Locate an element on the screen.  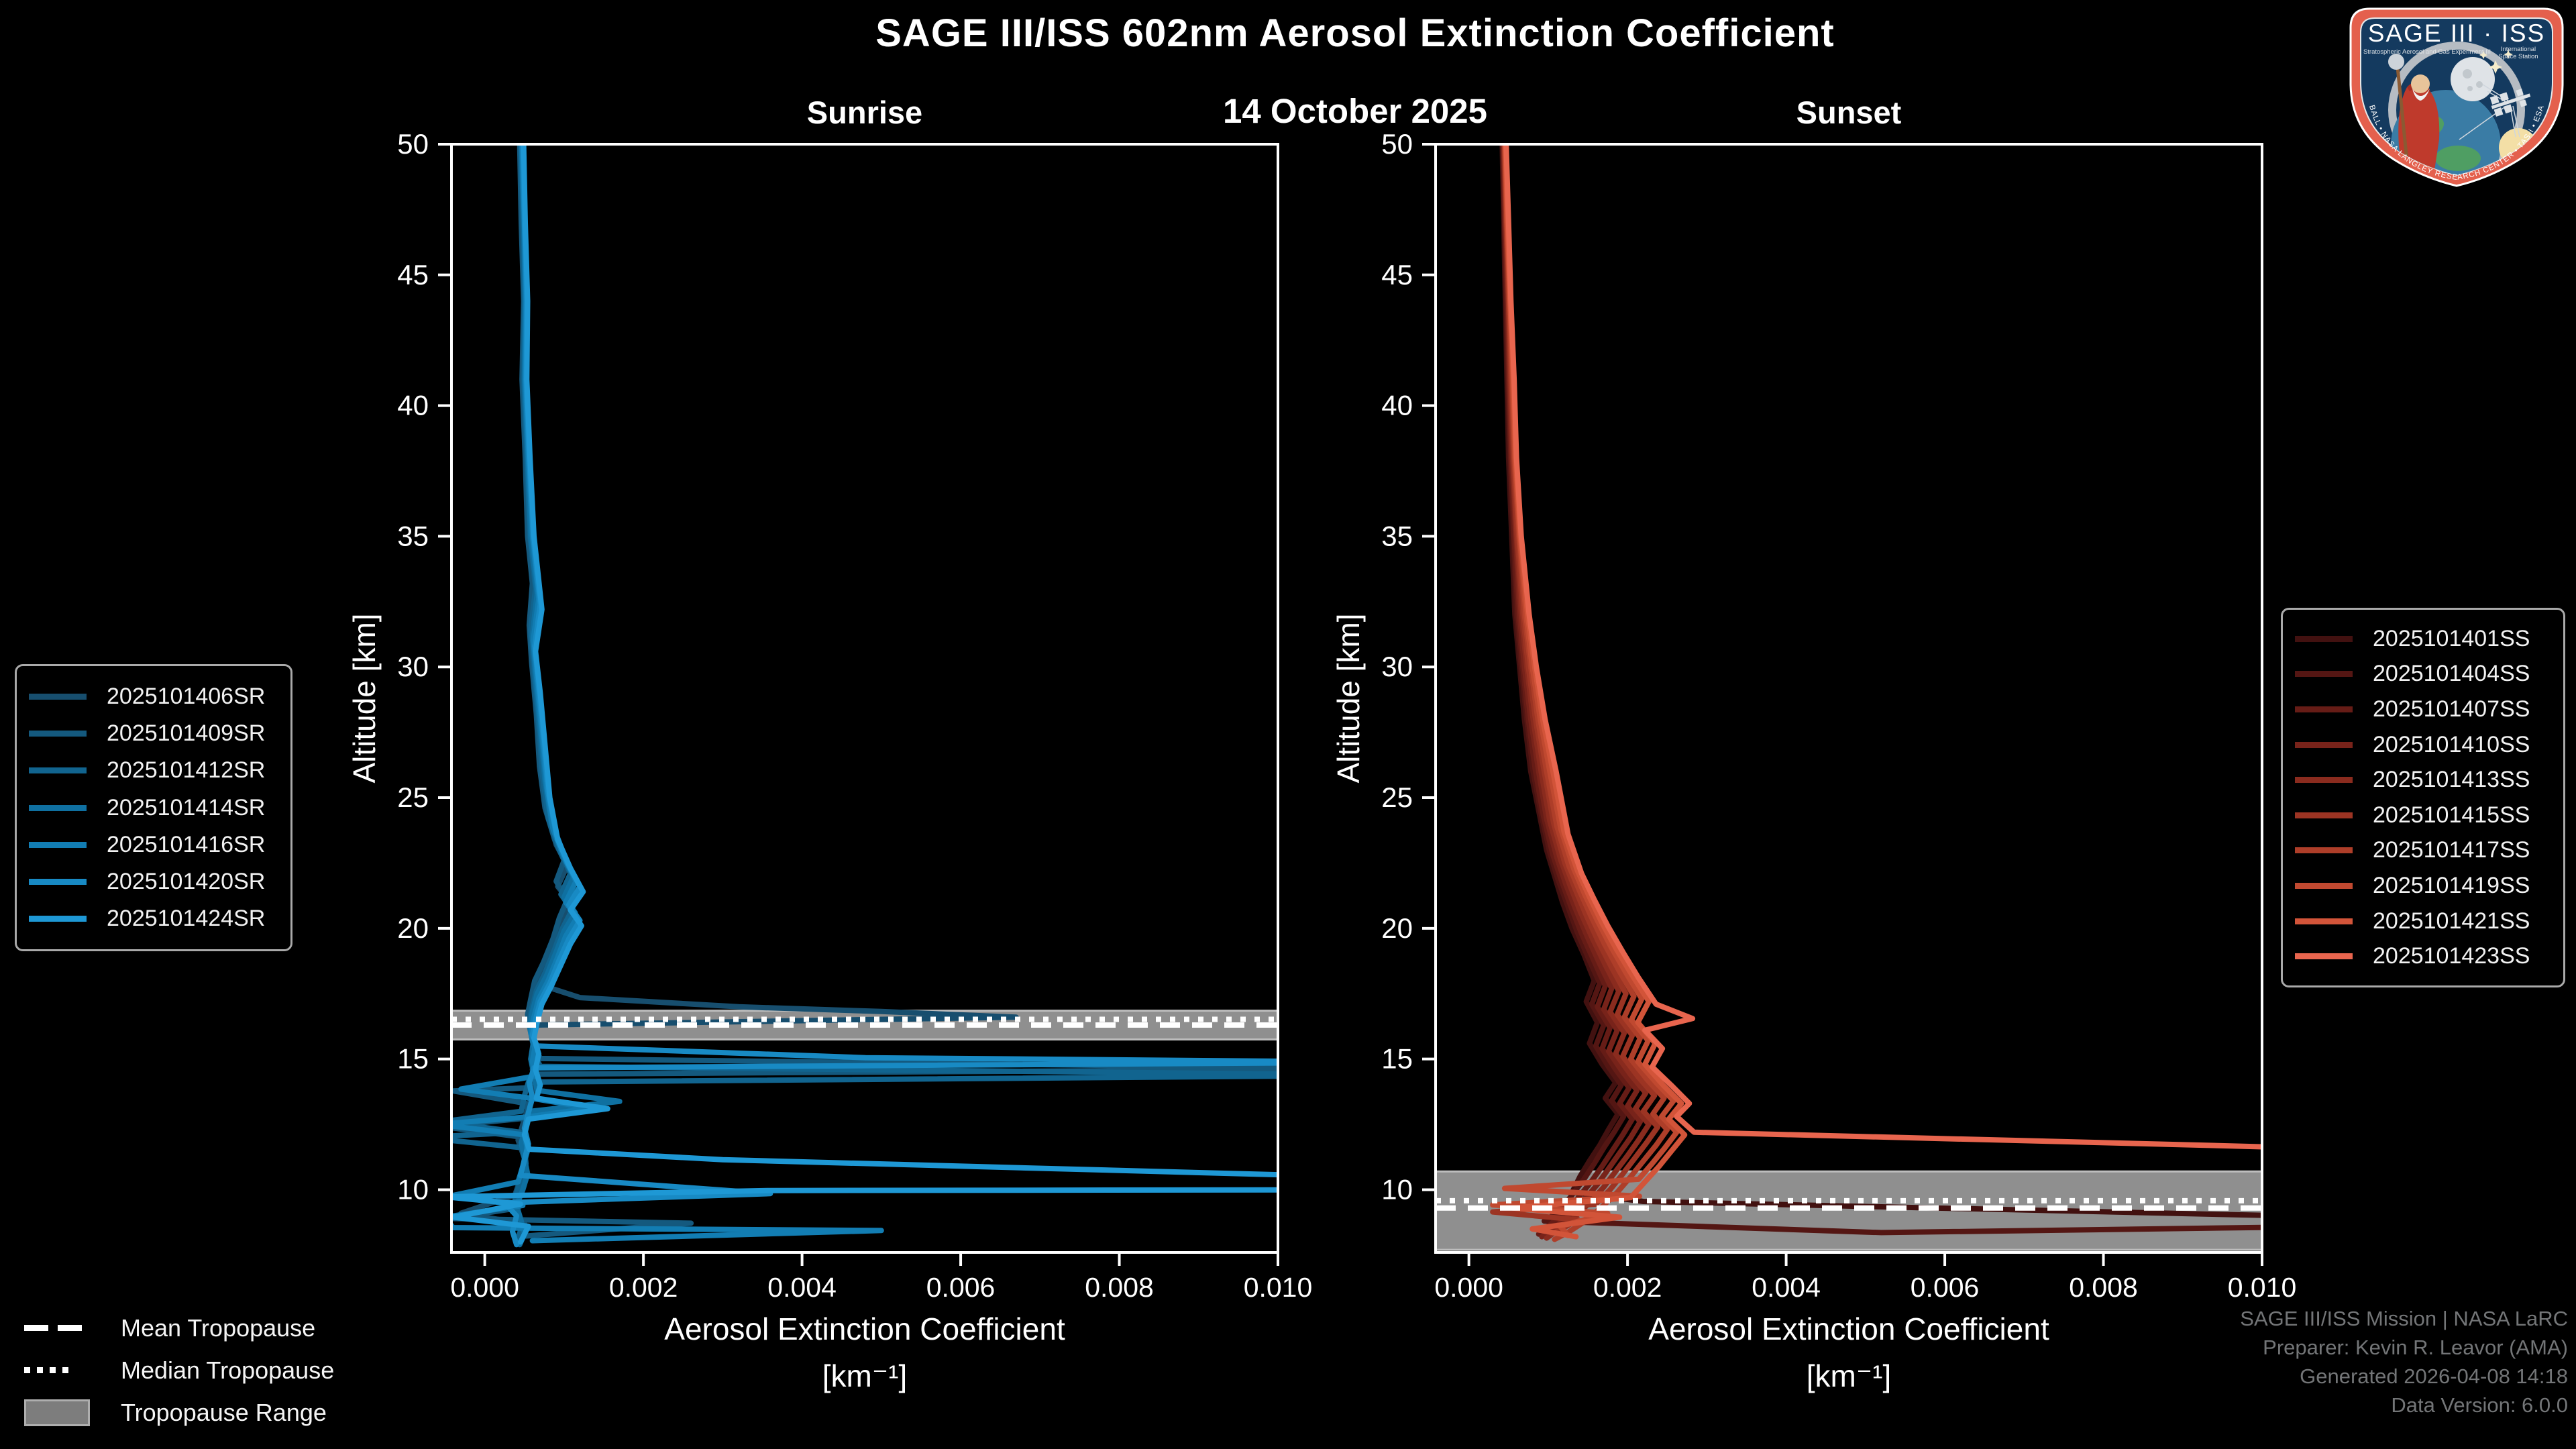
sunset-ytick-label: 40 is located at coordinates (1397, 405).